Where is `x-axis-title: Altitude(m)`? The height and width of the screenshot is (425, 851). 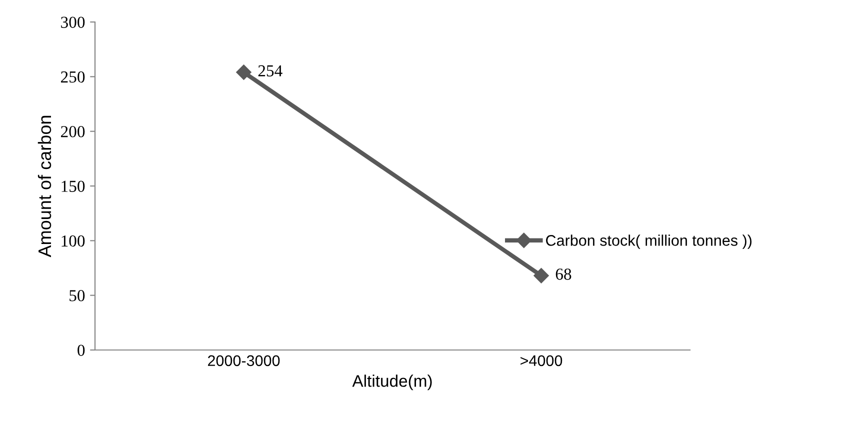 x-axis-title: Altitude(m) is located at coordinates (392, 382).